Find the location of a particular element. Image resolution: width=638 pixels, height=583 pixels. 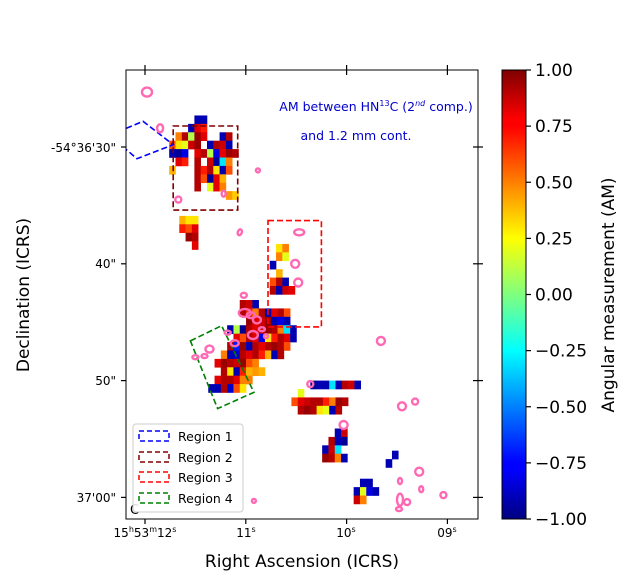

colorbar-tick-label-6: −0.50 is located at coordinates (561, 408).